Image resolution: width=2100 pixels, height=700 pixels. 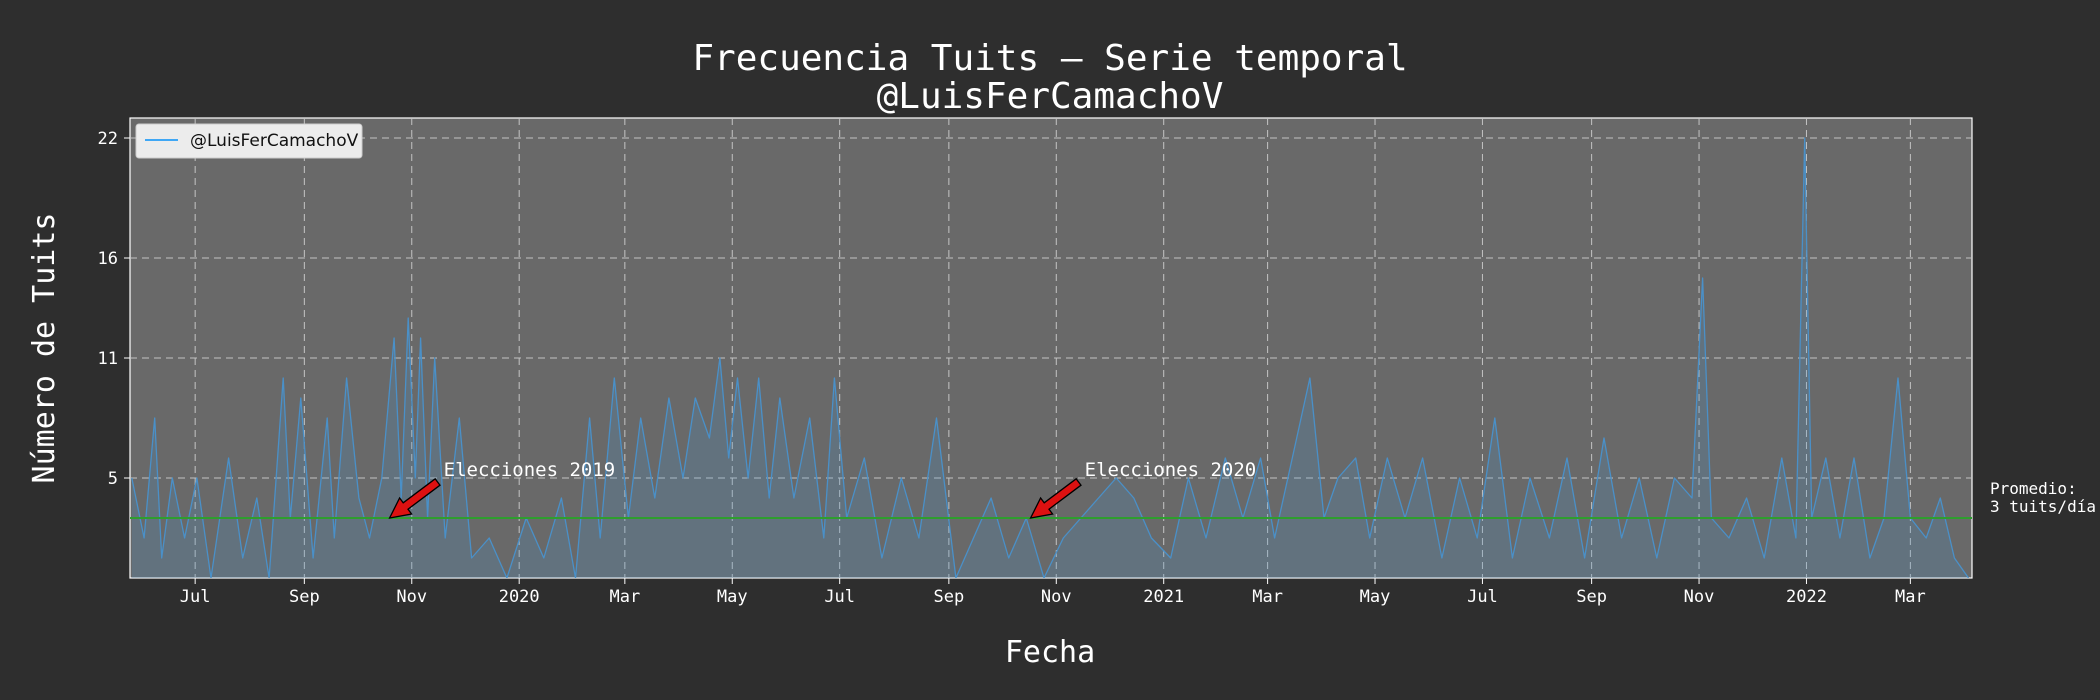 I want to click on y-tick-label: 16, so click(x=108, y=259).